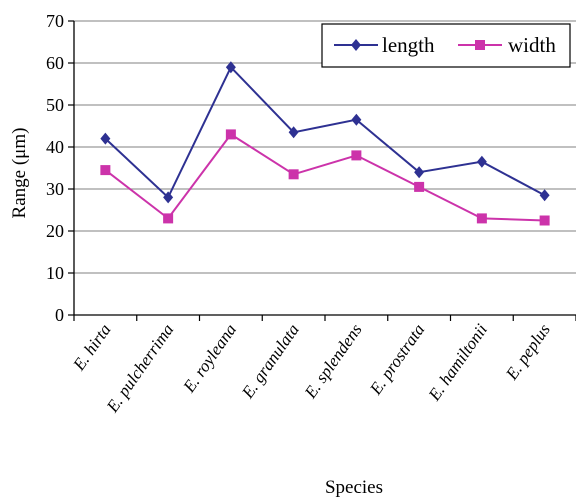 The width and height of the screenshot is (576, 497). What do you see at coordinates (354, 487) in the screenshot?
I see `x-axis-title: Species` at bounding box center [354, 487].